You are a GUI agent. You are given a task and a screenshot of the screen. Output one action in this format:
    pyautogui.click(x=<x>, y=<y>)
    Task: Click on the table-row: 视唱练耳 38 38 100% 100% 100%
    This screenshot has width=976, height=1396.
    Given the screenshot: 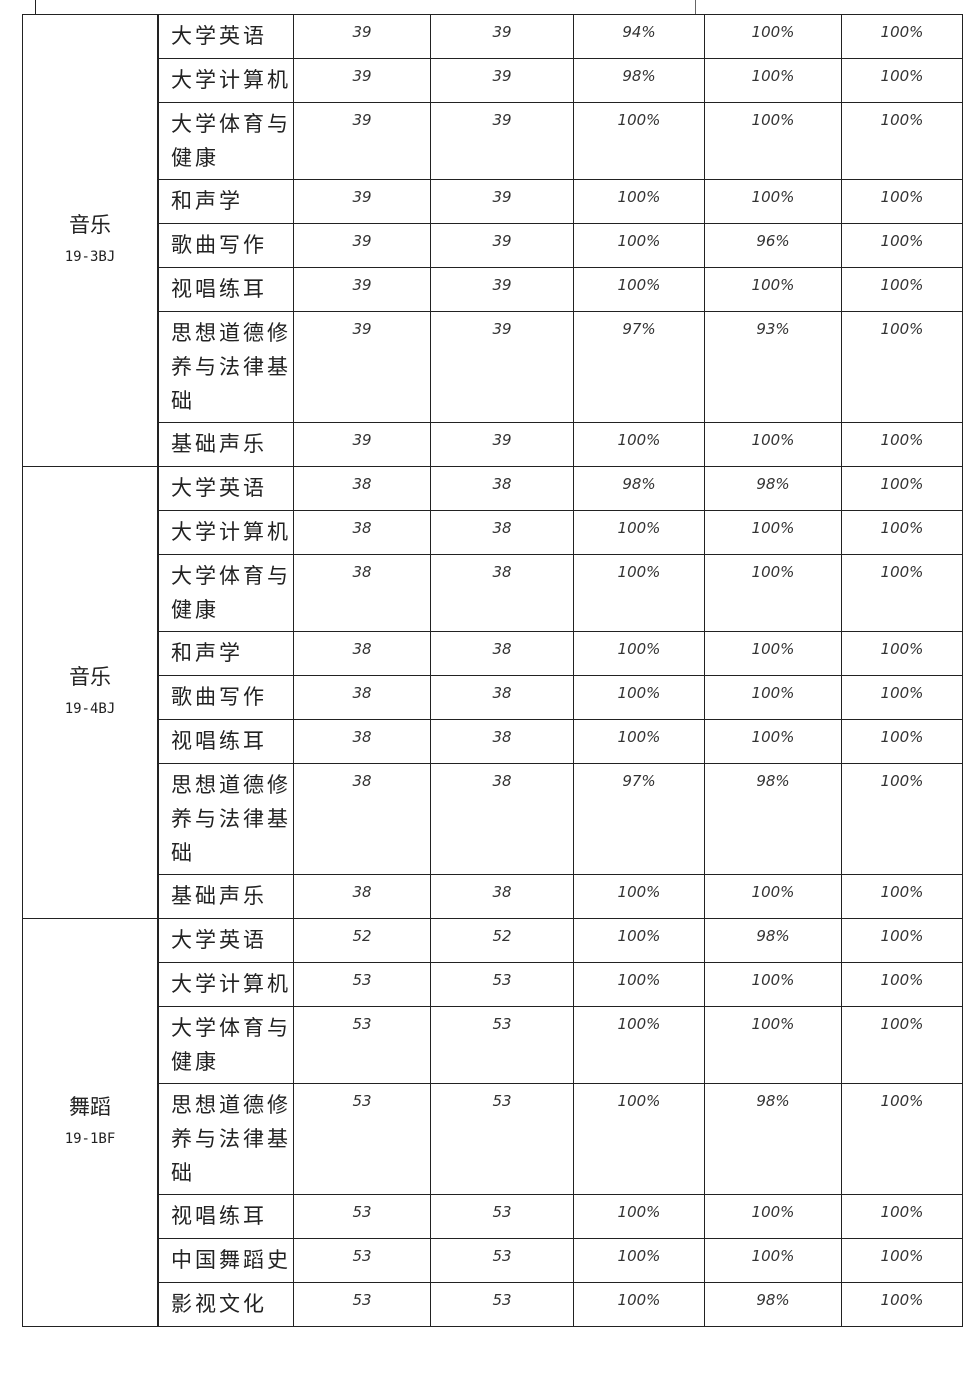 What is the action you would take?
    pyautogui.click(x=493, y=741)
    